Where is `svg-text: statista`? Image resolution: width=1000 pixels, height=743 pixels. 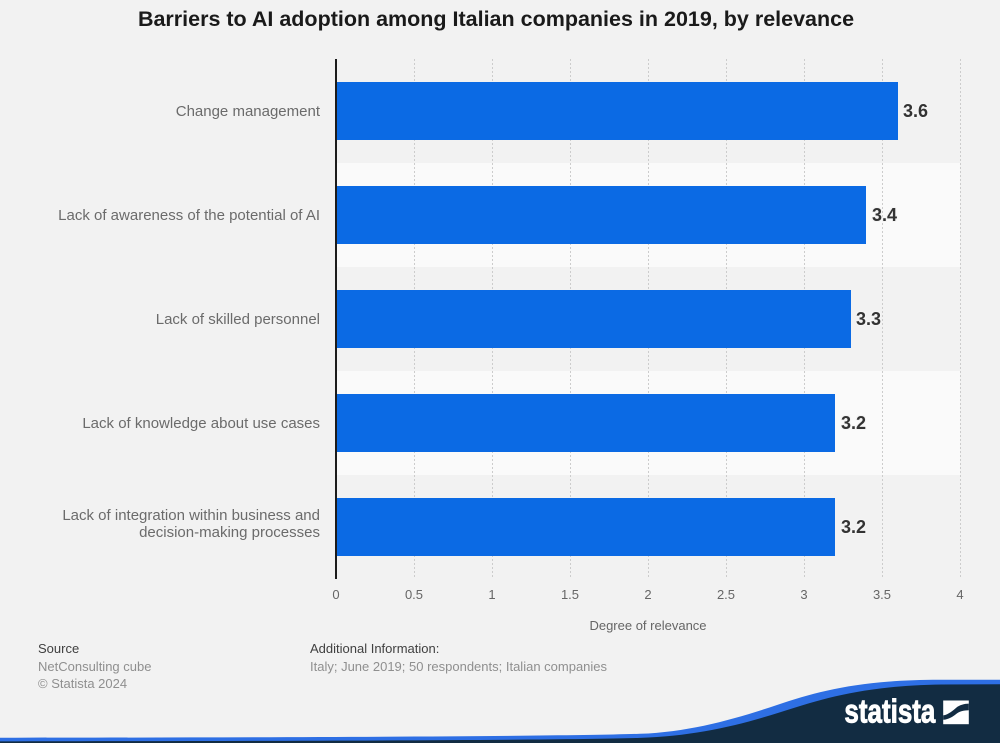
svg-text: statista is located at coordinates (889, 710).